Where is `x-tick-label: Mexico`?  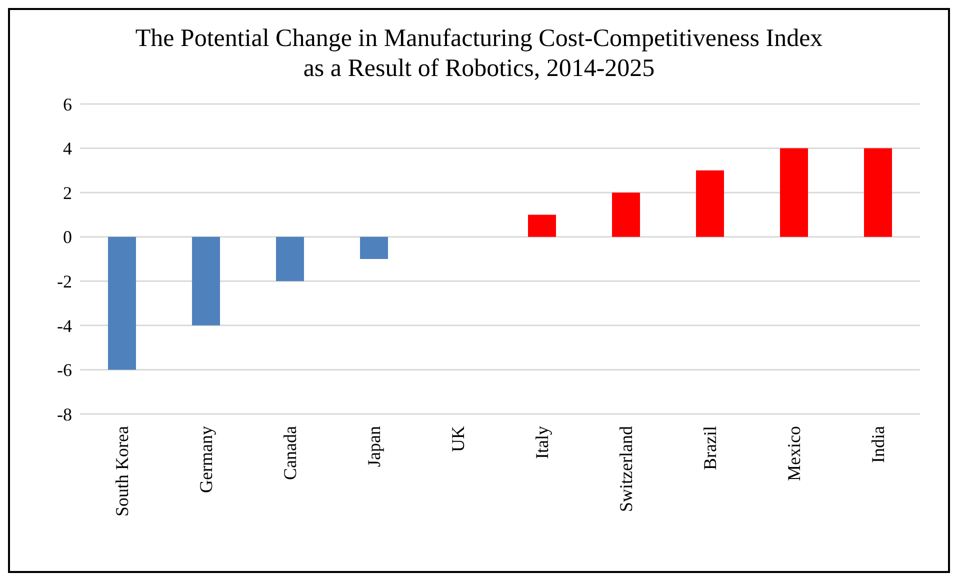
x-tick-label: Mexico is located at coordinates (794, 453).